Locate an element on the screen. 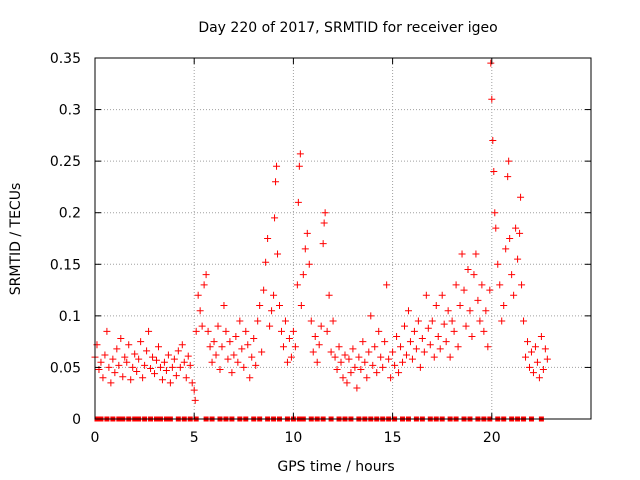 This screenshot has height=480, width=640. x-tick-label: 15 is located at coordinates (393, 438).